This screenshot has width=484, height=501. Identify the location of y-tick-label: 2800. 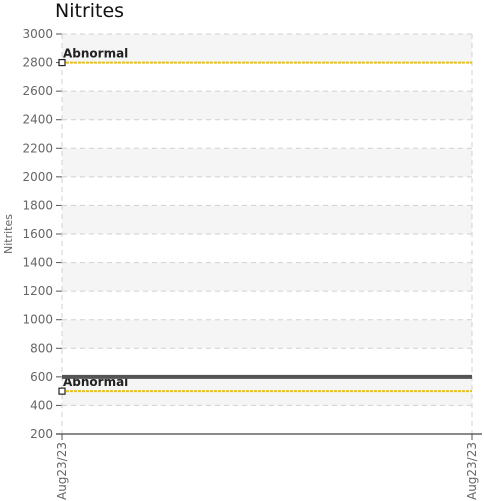
(37, 63).